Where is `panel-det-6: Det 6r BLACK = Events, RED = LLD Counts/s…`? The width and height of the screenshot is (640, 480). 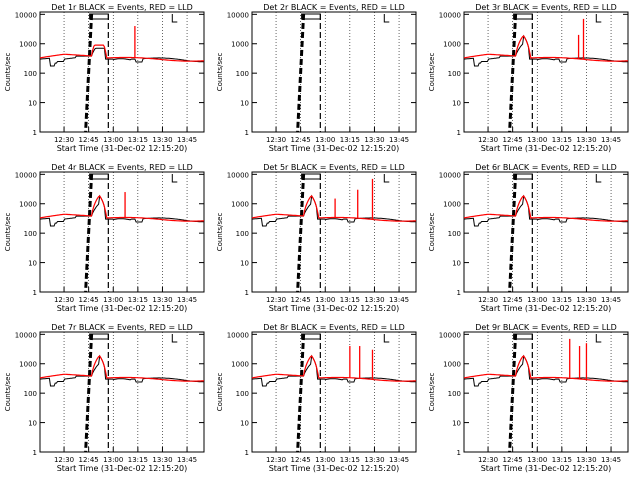 panel-det-6: Det 6r BLACK = Events, RED = LLD Counts/s… is located at coordinates (528, 238).